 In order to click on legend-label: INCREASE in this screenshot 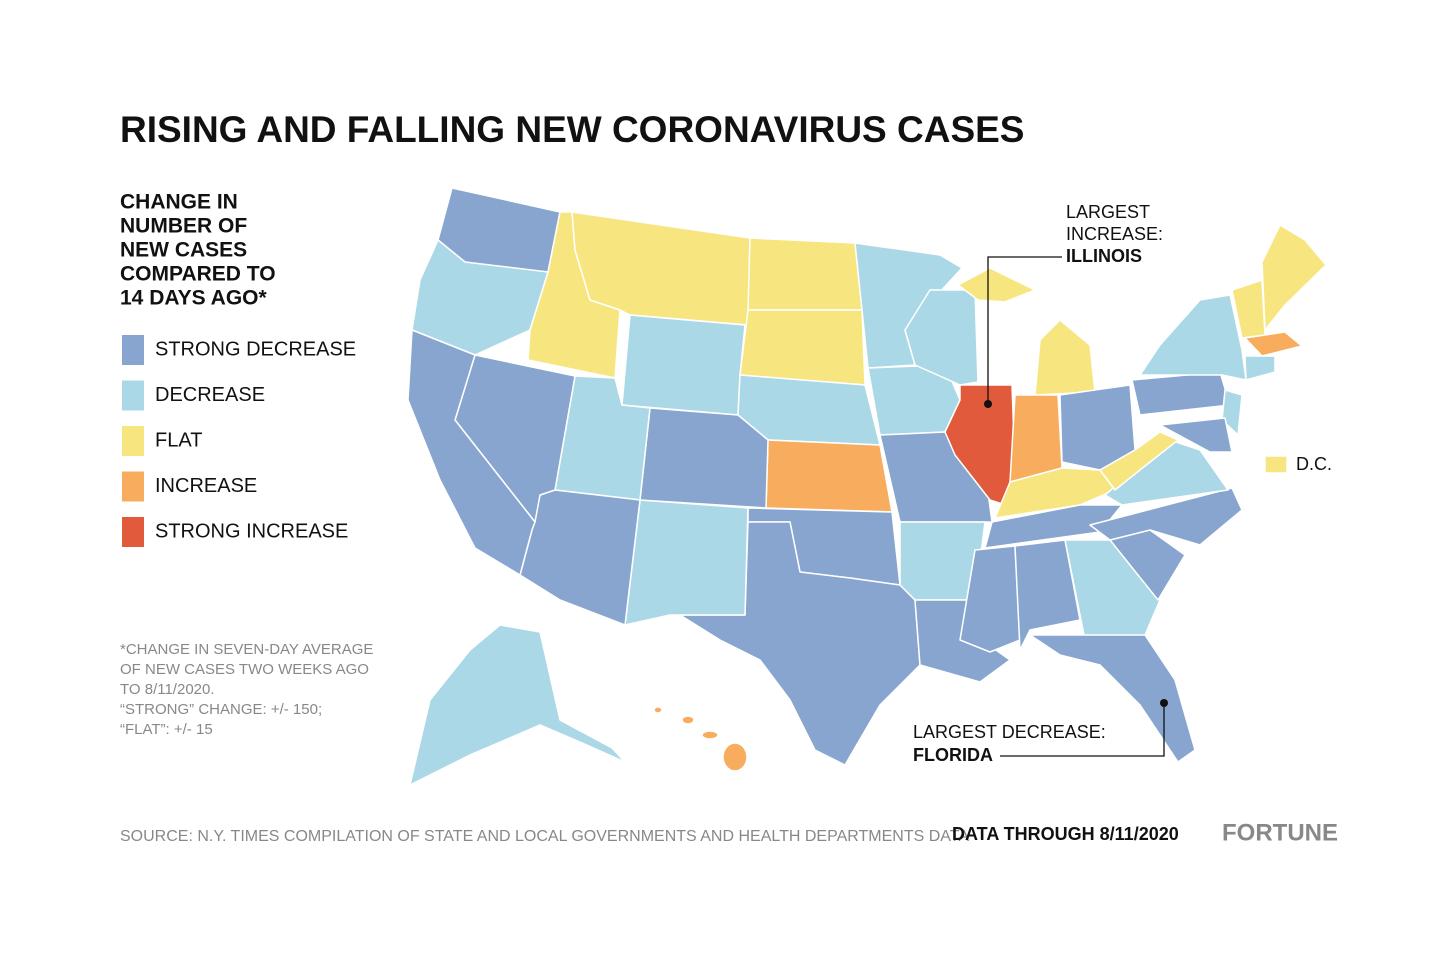, I will do `click(206, 486)`.